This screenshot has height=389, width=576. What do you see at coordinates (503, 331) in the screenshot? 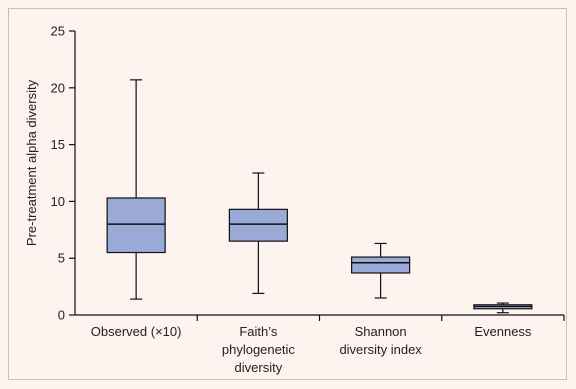
I see `x-category-label: Evenness` at bounding box center [503, 331].